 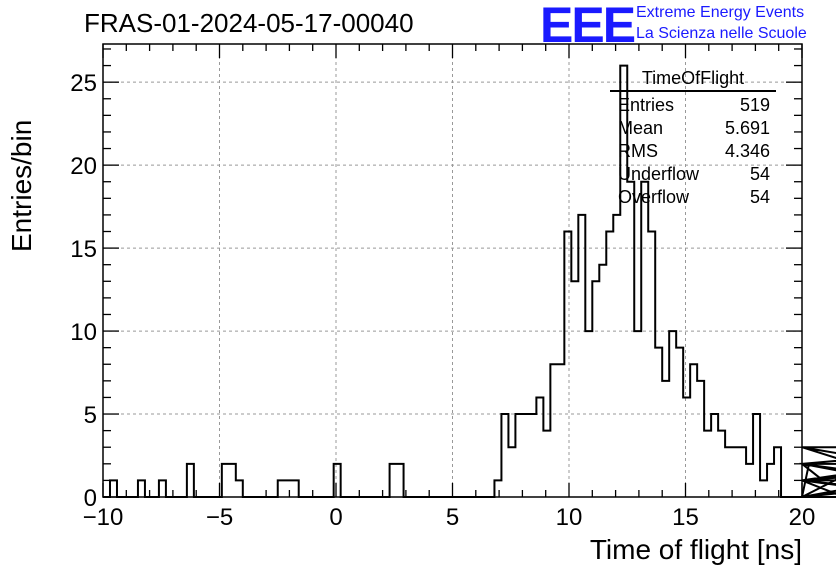 I want to click on y-tick-label: 25, so click(x=83, y=83).